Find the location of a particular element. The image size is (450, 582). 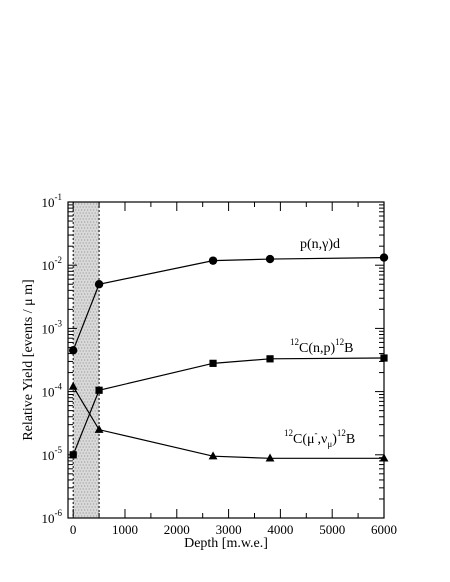

shaded-depth-region is located at coordinates (86, 360).